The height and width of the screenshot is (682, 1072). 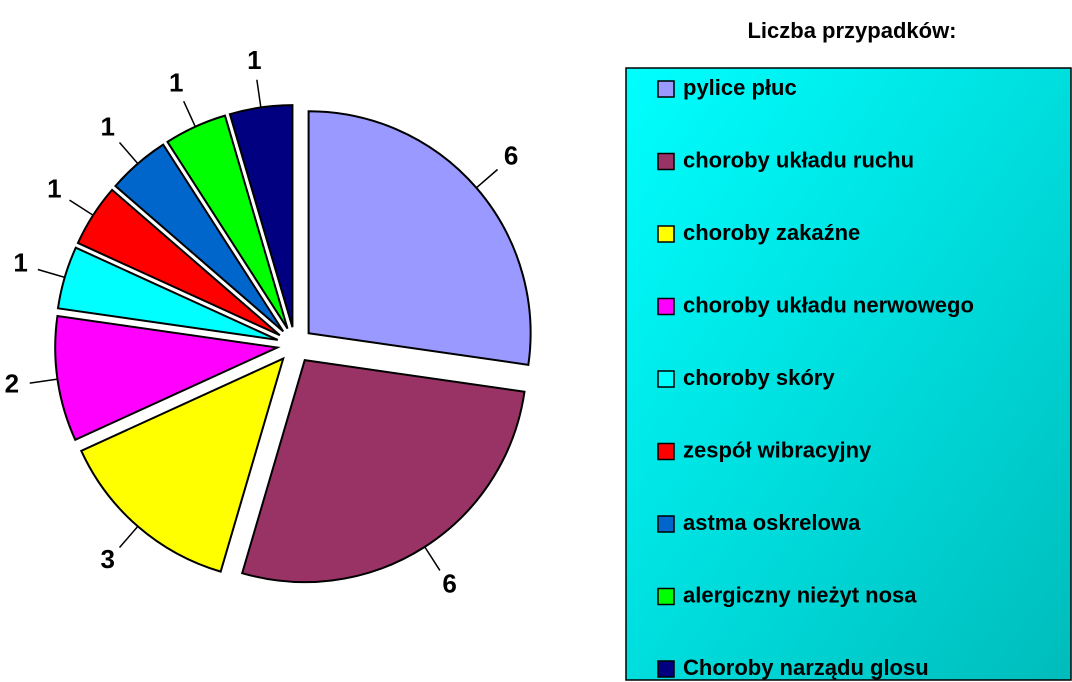 I want to click on data-label: 3, so click(x=107, y=559).